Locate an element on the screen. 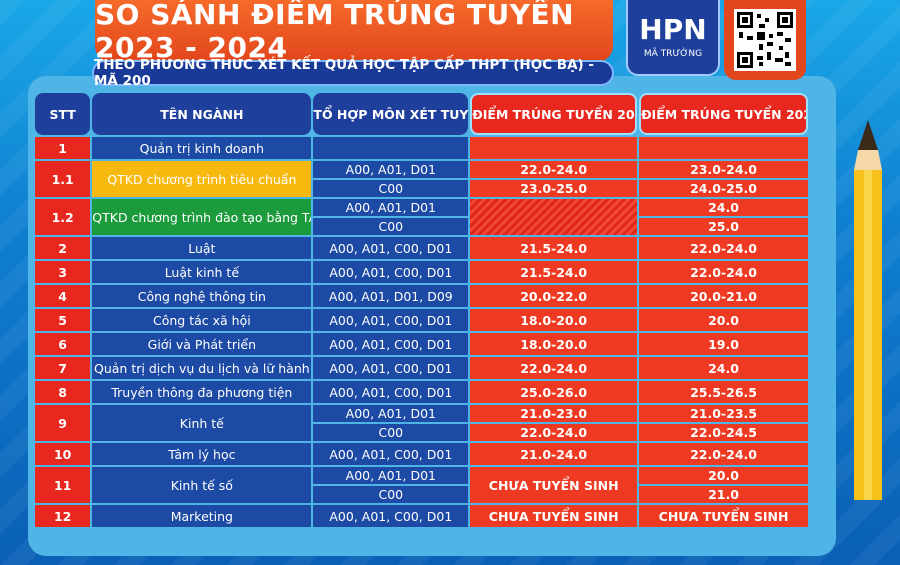  major-name: Luật kinh tế is located at coordinates (202, 272).